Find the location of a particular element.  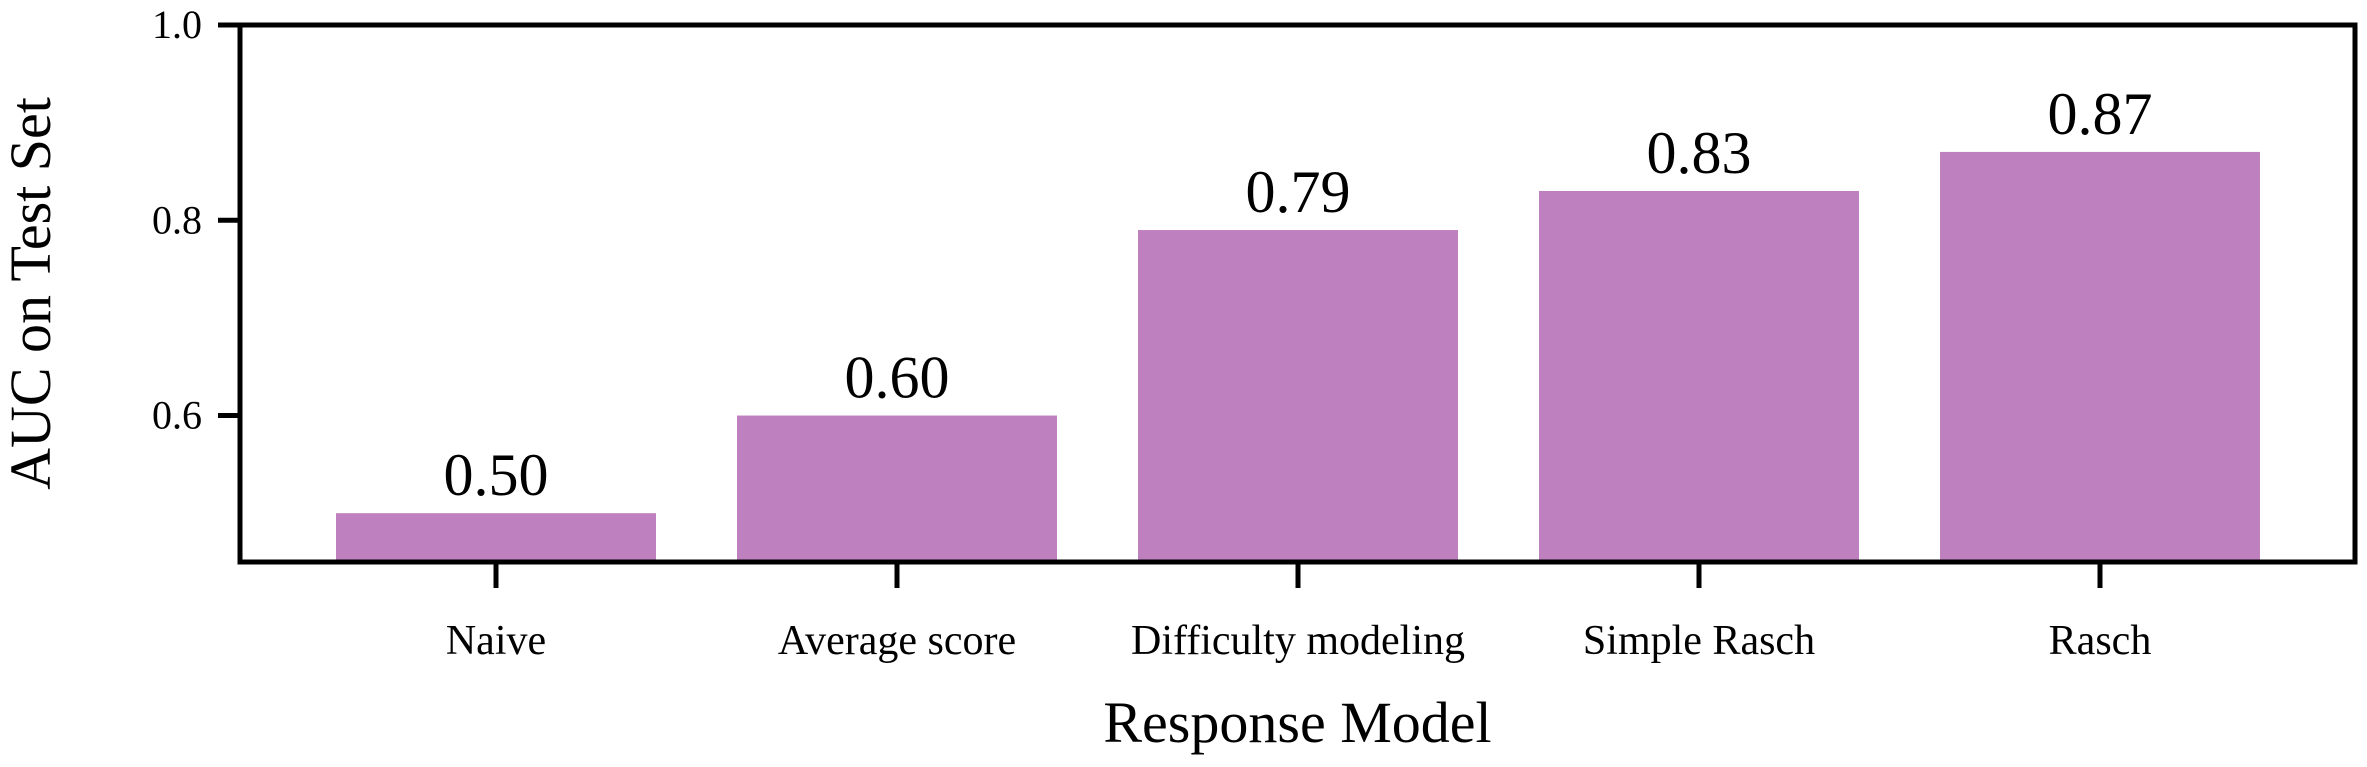

y-axis-title: AUC on Test Set is located at coordinates (31, 293).